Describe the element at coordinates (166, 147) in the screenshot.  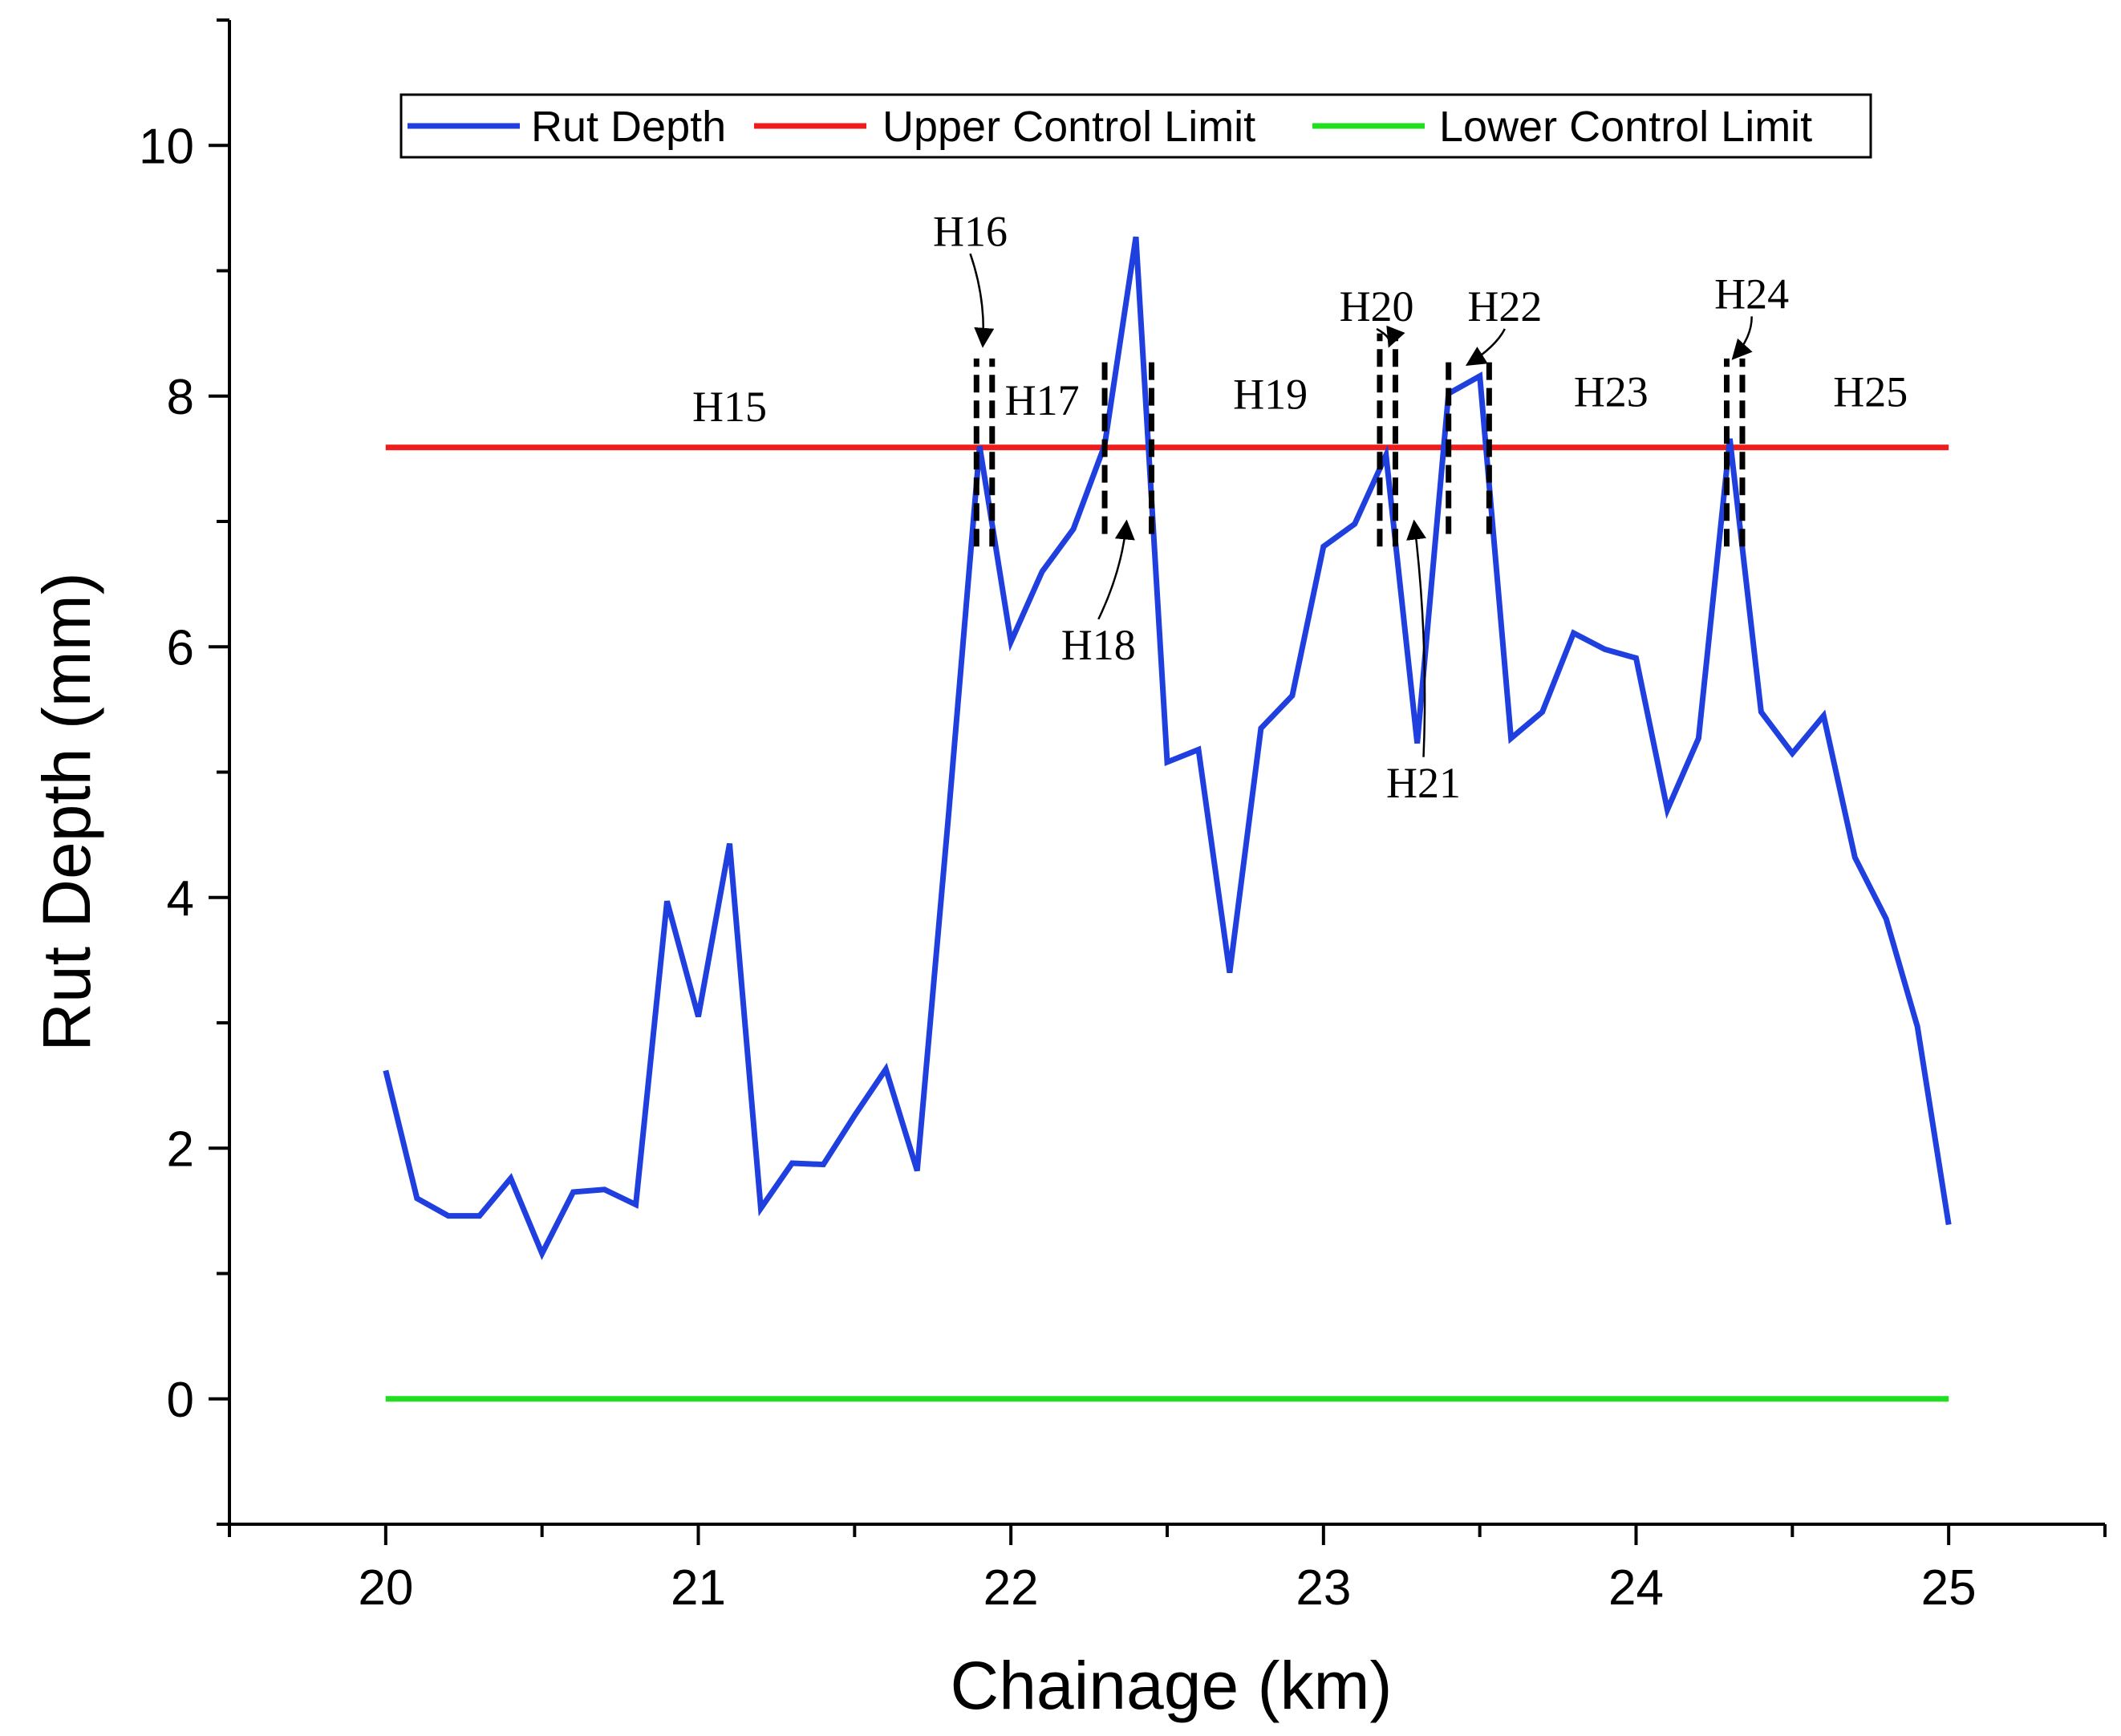
I see `y-tick-label-10: 10` at that location.